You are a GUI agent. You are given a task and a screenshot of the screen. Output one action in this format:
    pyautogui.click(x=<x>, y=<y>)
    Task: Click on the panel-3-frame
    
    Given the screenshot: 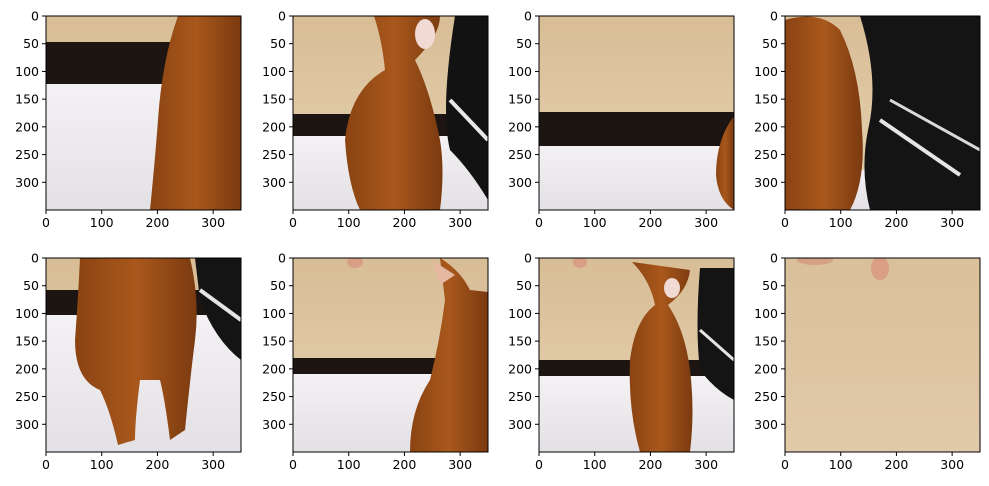 What is the action you would take?
    pyautogui.click(x=636, y=113)
    